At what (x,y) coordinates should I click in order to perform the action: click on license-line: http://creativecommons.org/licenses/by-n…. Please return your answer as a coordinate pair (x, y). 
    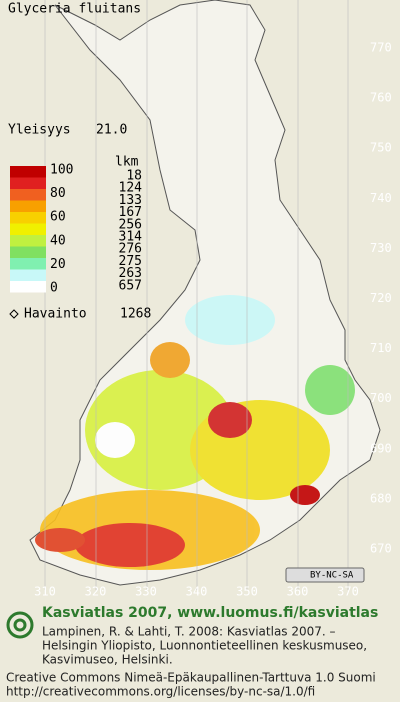
    Looking at the image, I should click on (160, 692).